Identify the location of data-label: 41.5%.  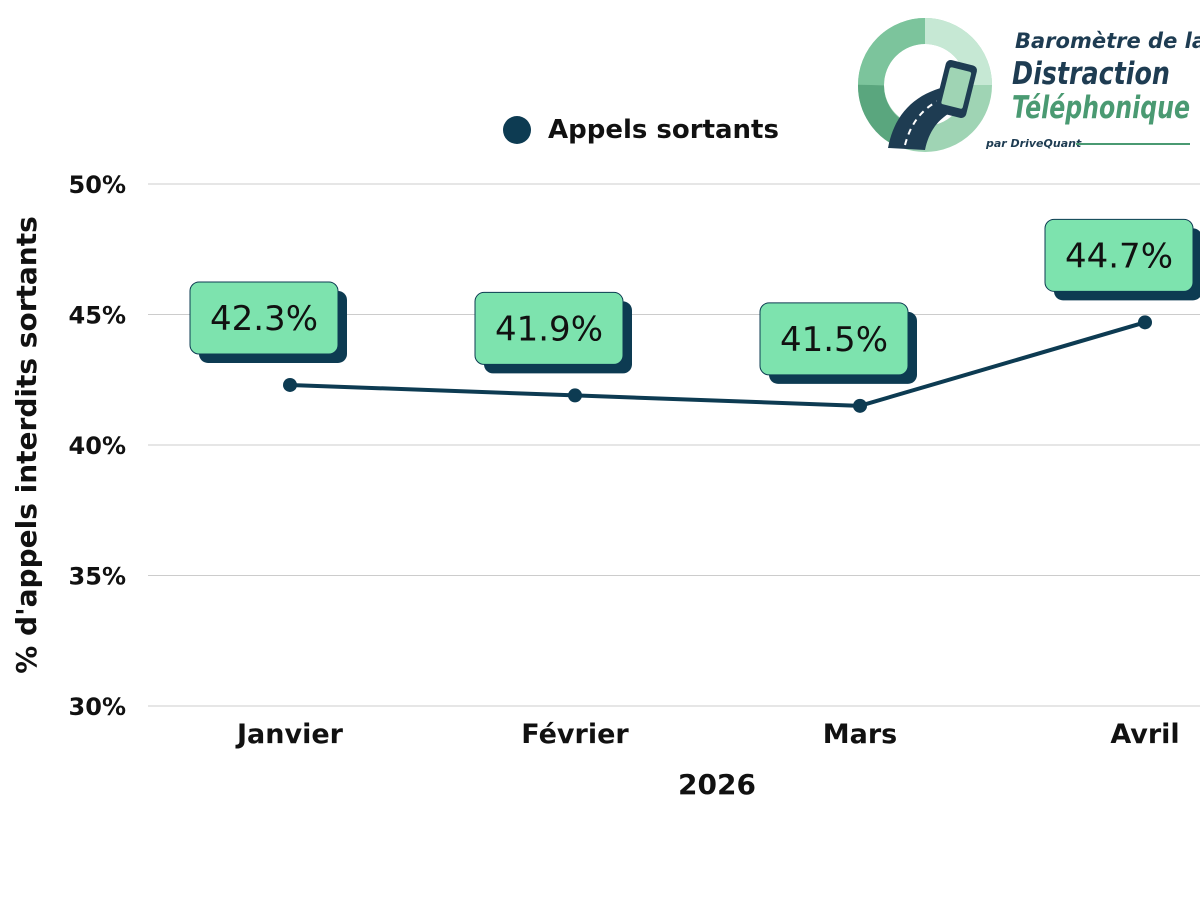
(838, 343).